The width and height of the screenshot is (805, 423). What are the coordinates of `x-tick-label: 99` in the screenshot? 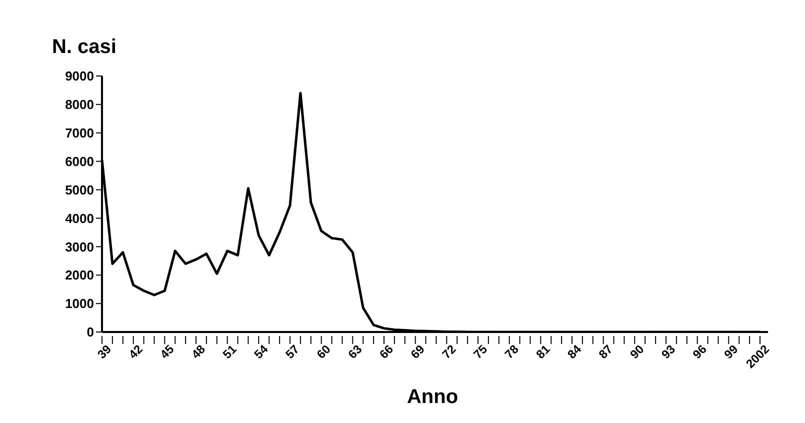 It's located at (731, 352).